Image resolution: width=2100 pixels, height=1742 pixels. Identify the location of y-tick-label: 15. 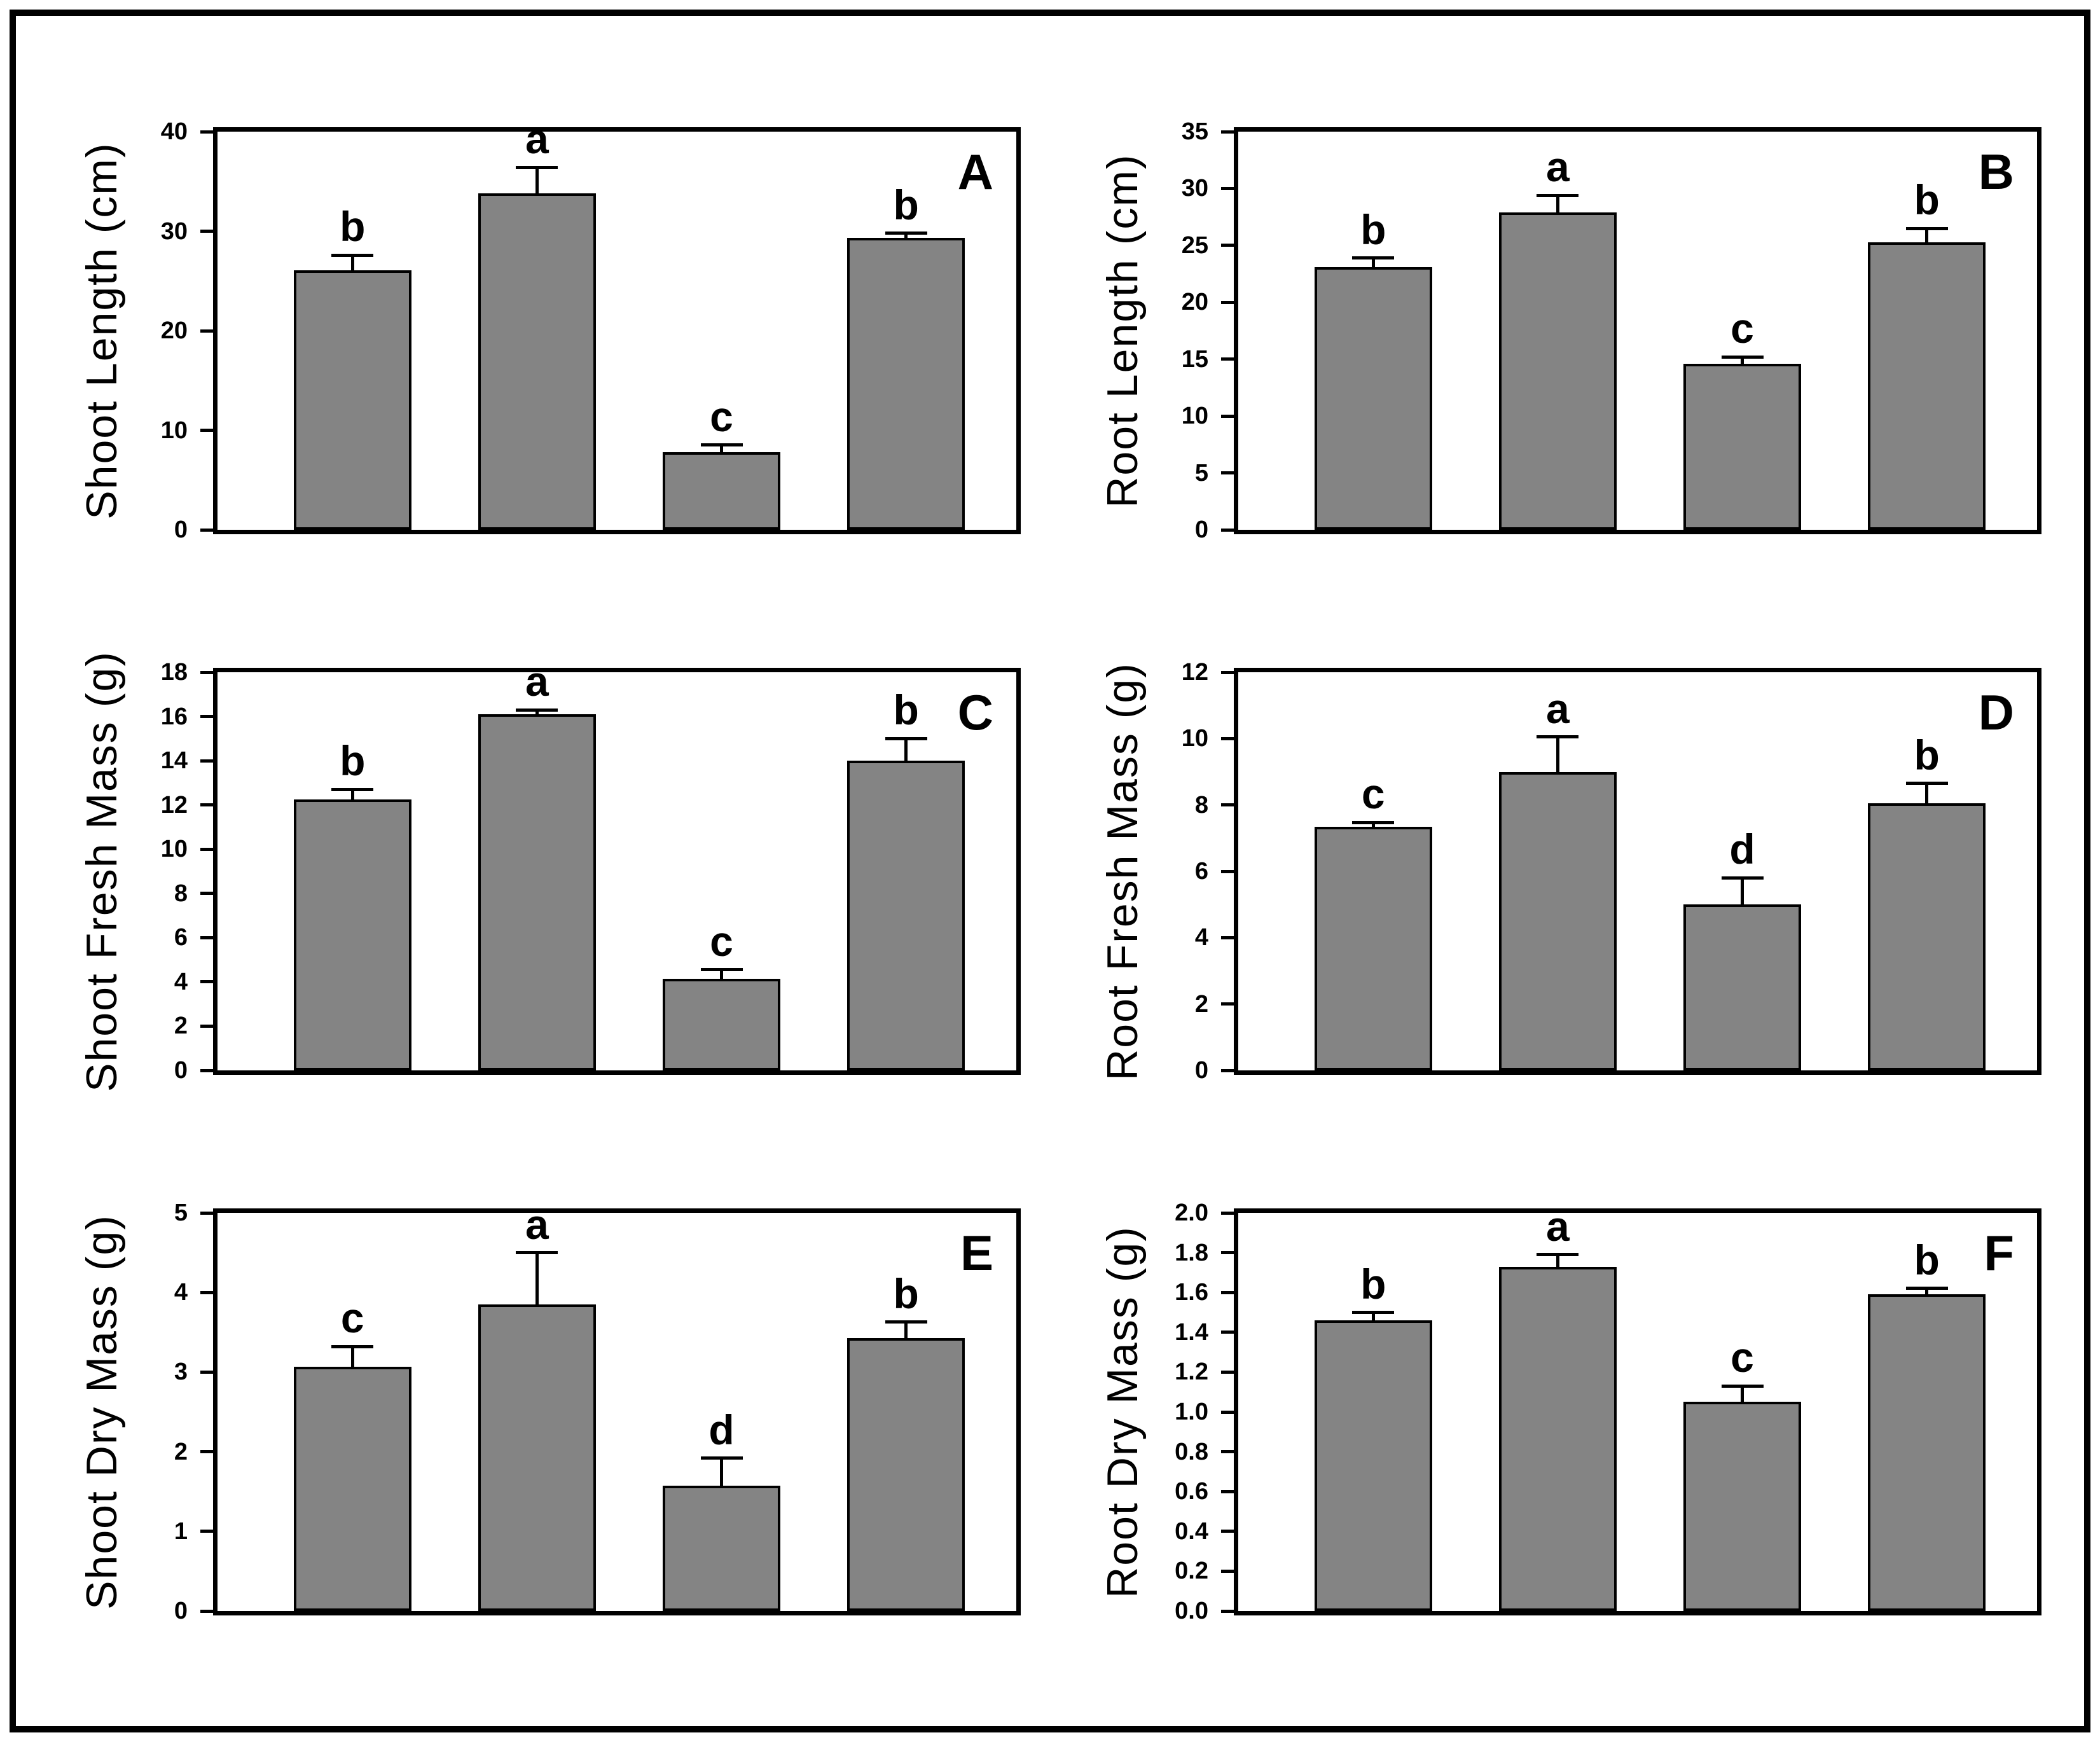
(1194, 359).